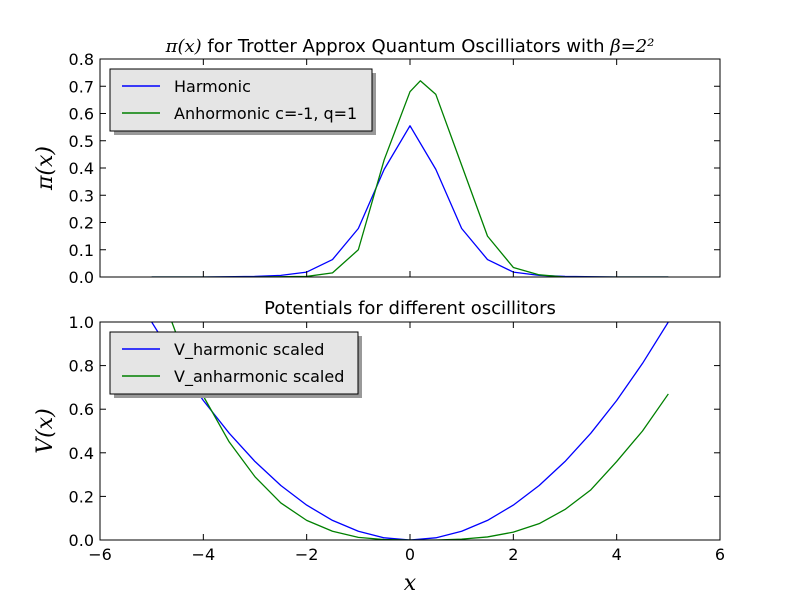 This screenshot has width=800, height=600. I want to click on bottom-ytick-label: 1.0, so click(81, 322).